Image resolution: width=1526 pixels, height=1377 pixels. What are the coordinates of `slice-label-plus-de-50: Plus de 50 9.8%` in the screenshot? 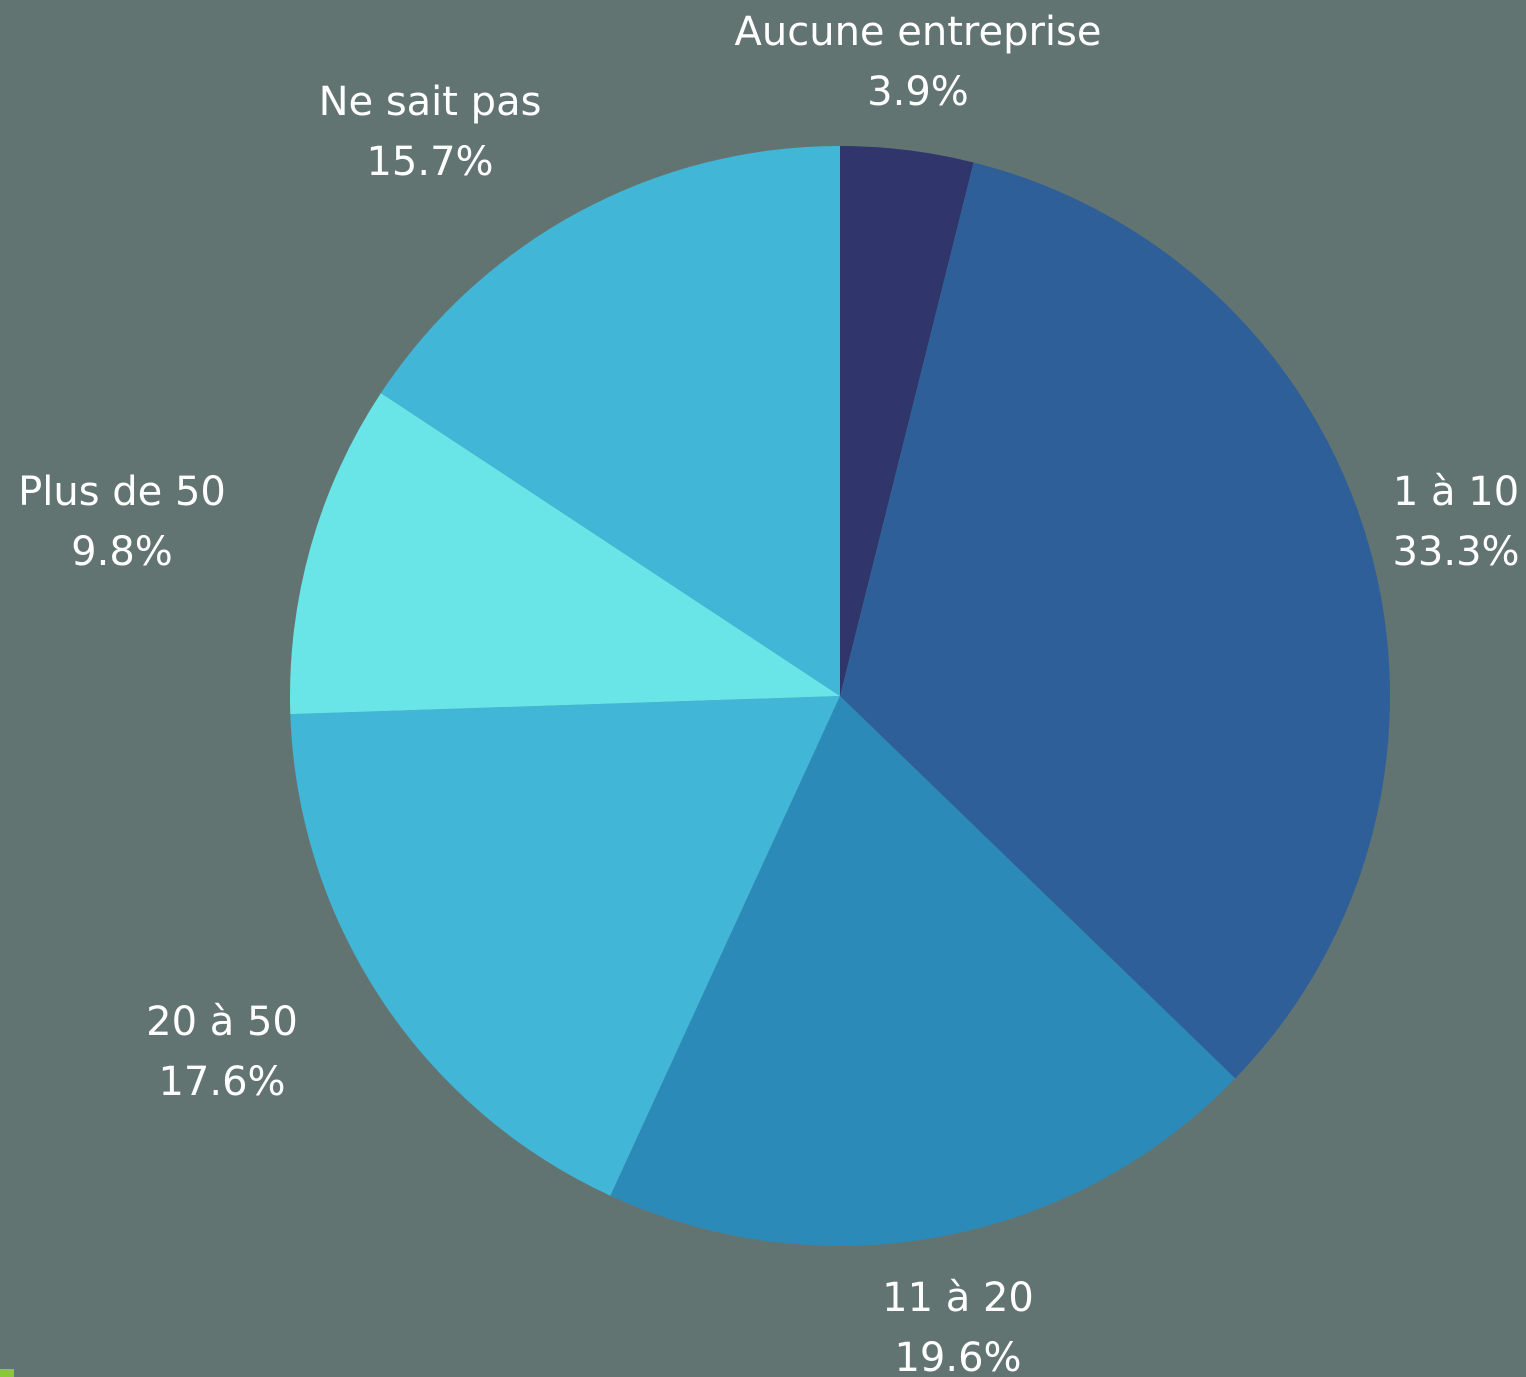 It's located at (122, 522).